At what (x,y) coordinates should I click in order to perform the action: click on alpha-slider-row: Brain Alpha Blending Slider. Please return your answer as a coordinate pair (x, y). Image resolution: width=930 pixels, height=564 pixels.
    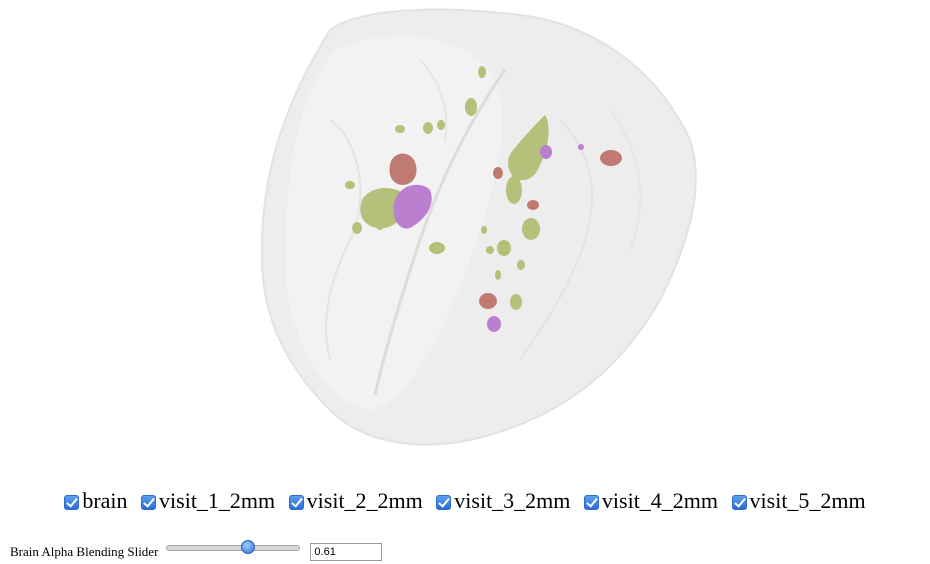
    Looking at the image, I should click on (196, 550).